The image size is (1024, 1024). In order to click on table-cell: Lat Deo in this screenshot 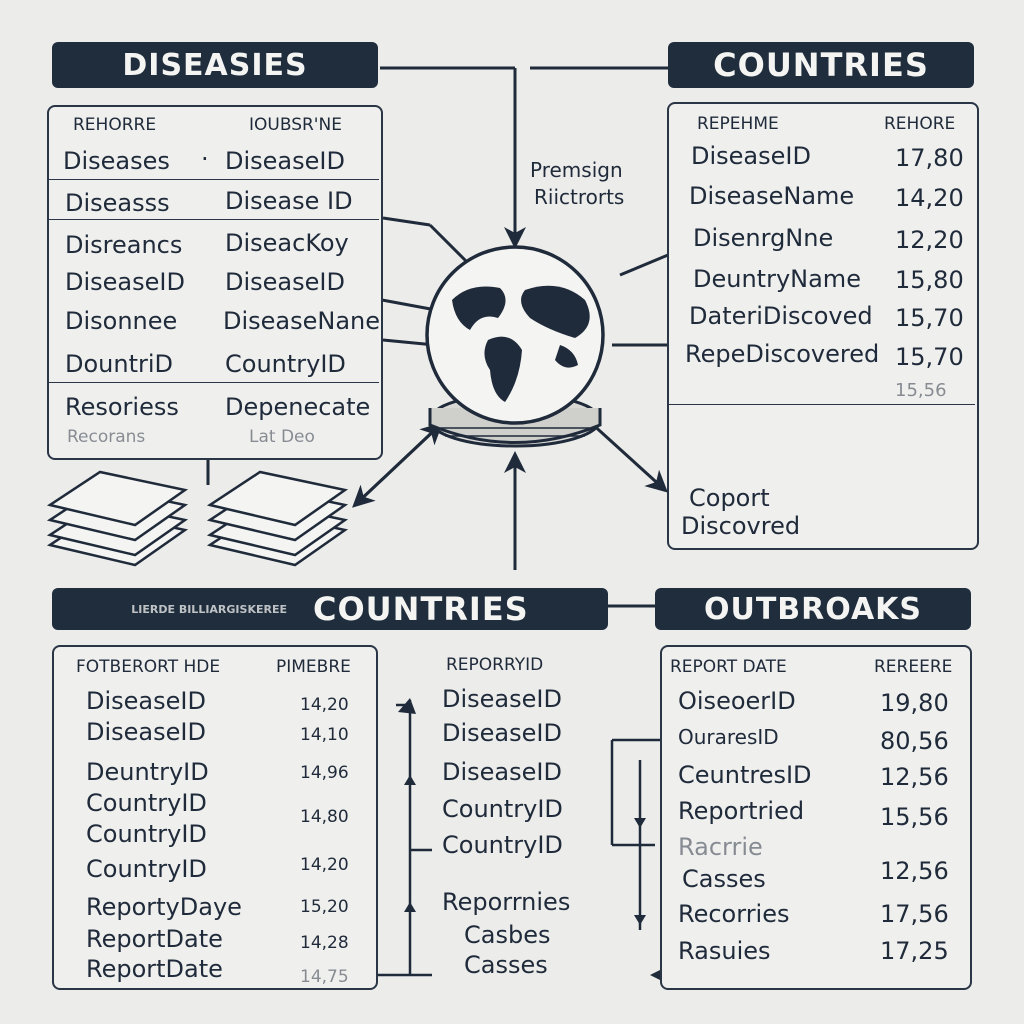, I will do `click(282, 437)`.